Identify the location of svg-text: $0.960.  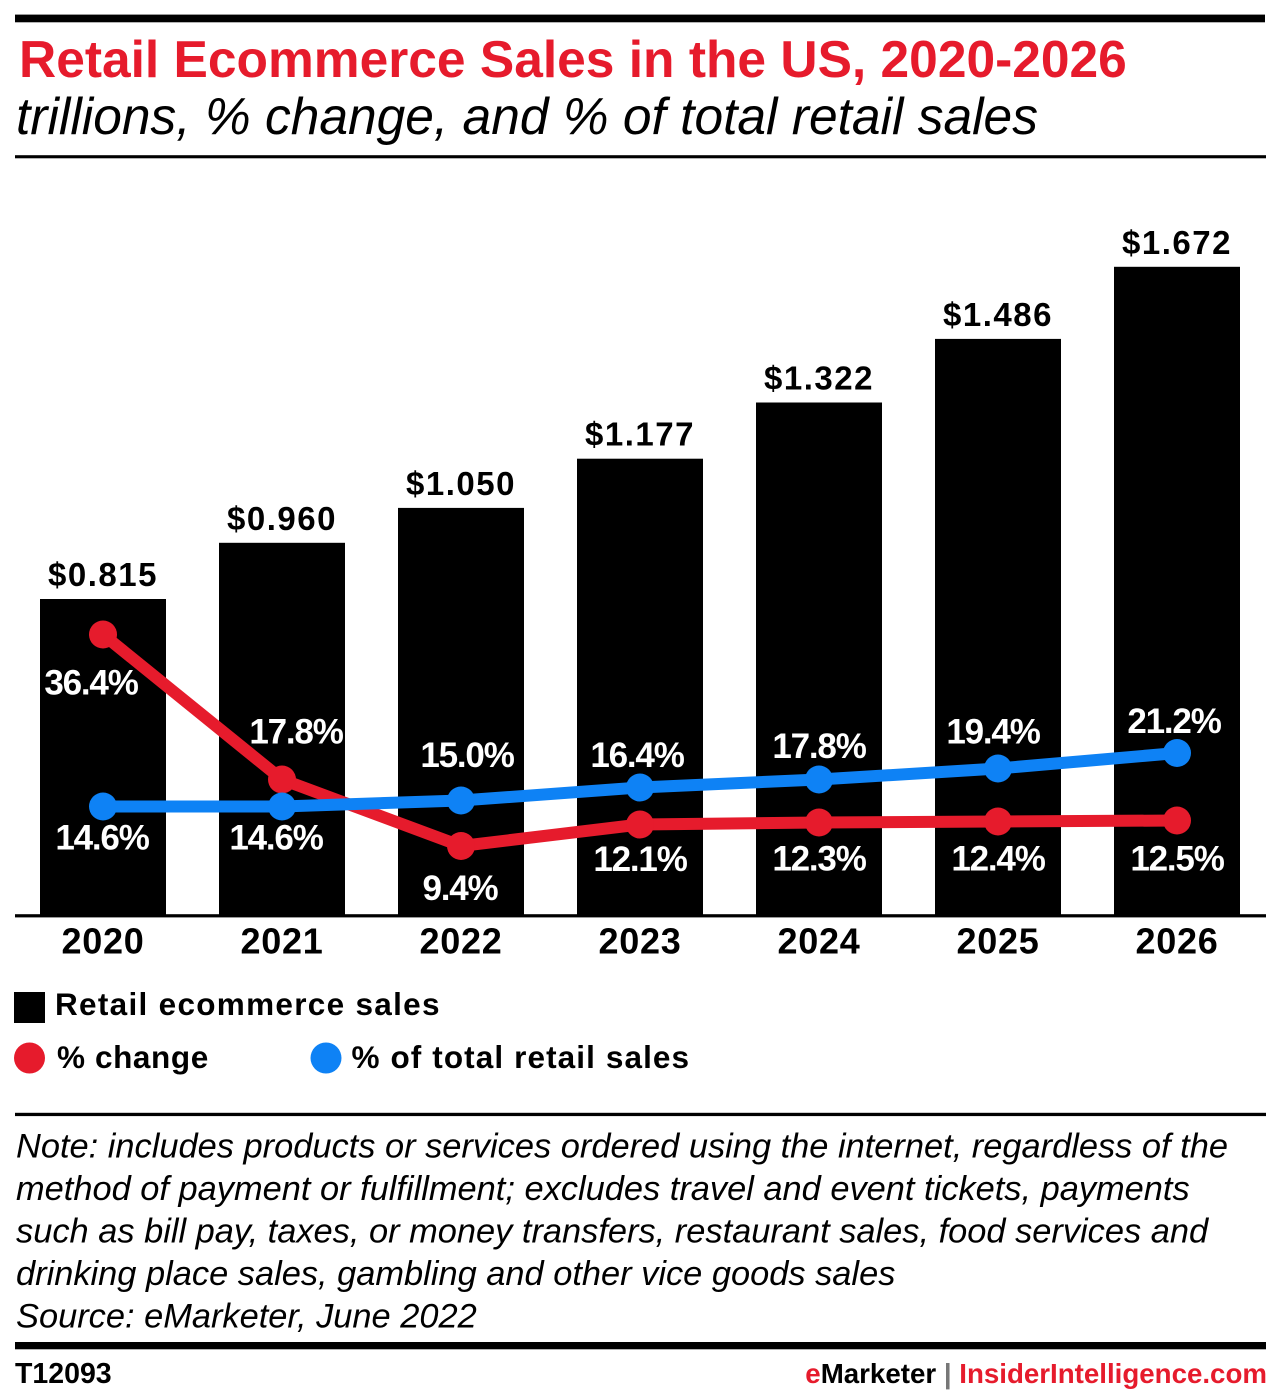
(282, 518).